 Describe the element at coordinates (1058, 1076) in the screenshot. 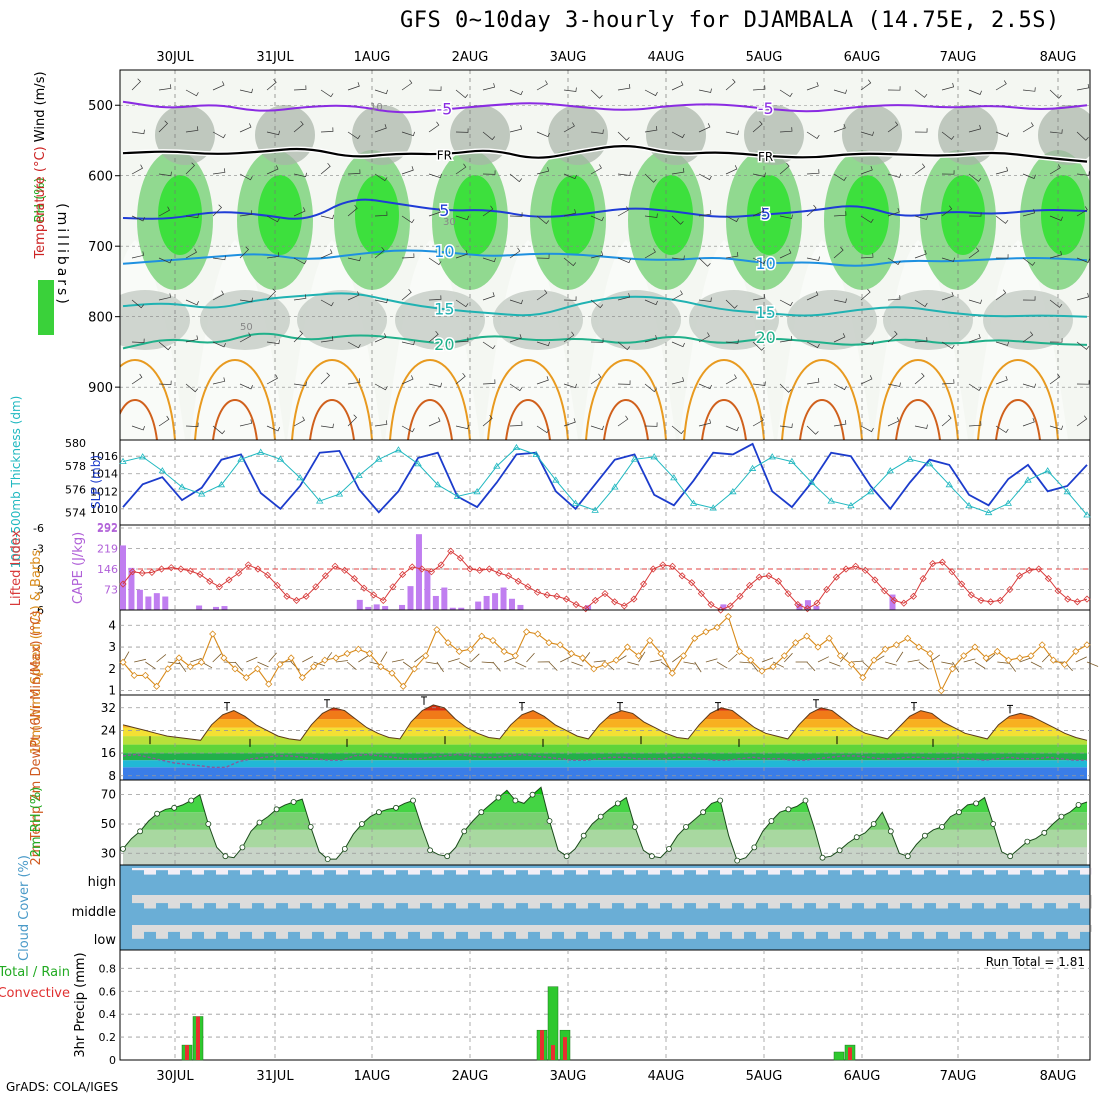

I see `date-label-bottom: 8AUG` at that location.